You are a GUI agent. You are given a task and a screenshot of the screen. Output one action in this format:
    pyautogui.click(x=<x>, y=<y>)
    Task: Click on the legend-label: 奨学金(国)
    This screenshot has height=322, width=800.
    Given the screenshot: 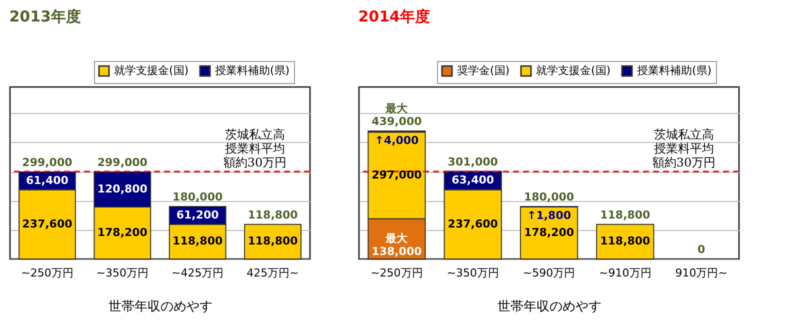 What is the action you would take?
    pyautogui.click(x=483, y=70)
    